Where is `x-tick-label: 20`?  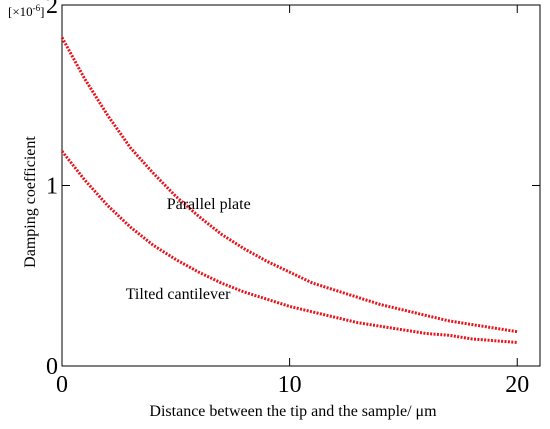
x-tick-label: 20 is located at coordinates (517, 385).